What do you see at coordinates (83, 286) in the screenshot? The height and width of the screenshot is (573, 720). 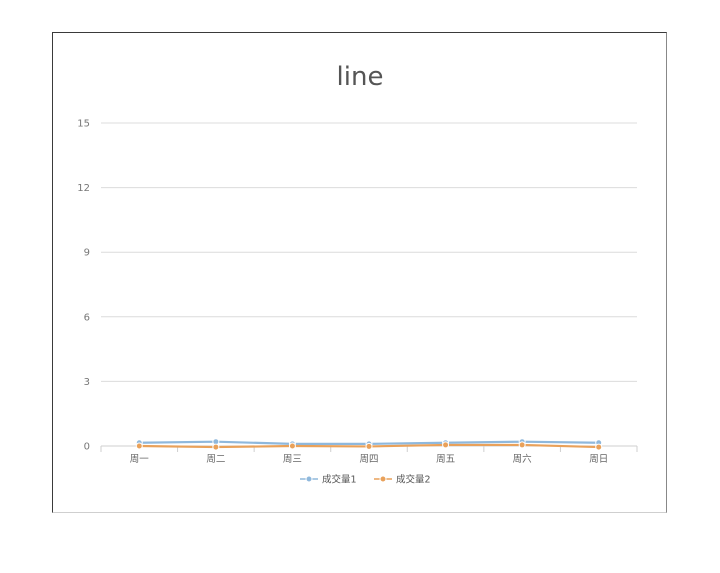 I see `y-axis-ticks: 0 3 6 9 12 15` at bounding box center [83, 286].